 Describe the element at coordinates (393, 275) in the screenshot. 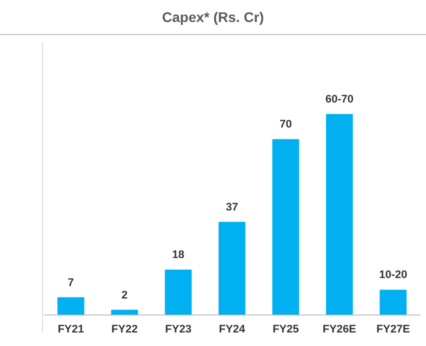

I see `data-label: 10-20` at that location.